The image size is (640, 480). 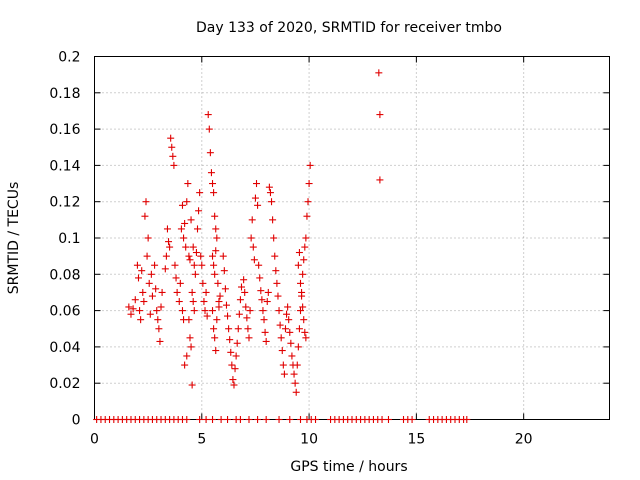 I want to click on y-axis-label: SRMTID / TECUs, so click(x=14, y=238).